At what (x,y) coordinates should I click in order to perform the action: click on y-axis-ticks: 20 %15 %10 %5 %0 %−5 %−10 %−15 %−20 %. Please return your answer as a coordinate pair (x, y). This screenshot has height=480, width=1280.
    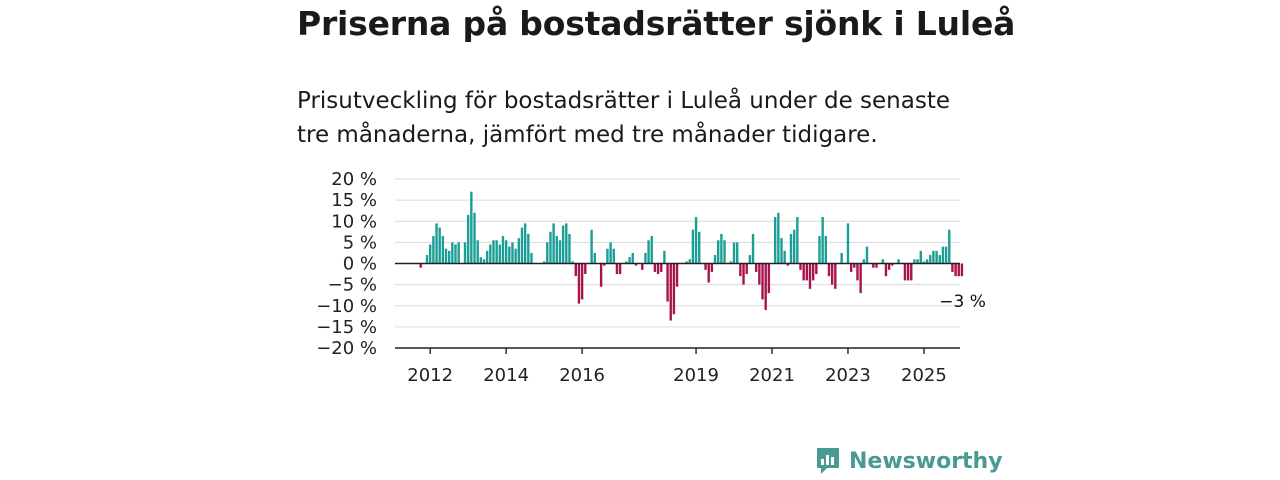
    Looking at the image, I should click on (346, 264).